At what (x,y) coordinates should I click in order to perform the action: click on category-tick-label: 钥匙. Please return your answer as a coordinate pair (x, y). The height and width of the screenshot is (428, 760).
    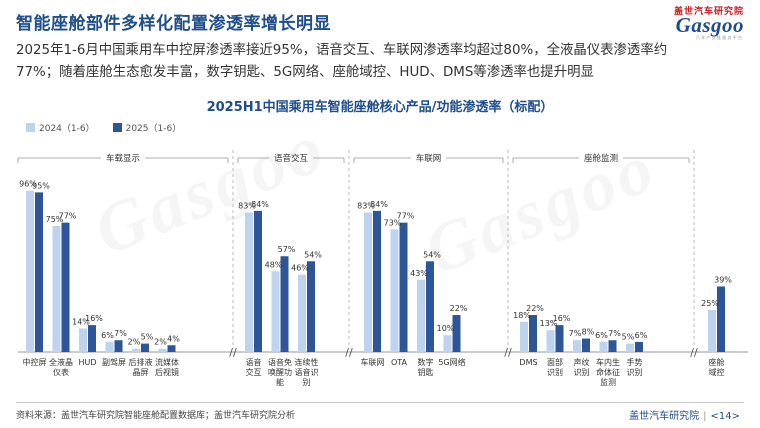
    Looking at the image, I should click on (426, 372).